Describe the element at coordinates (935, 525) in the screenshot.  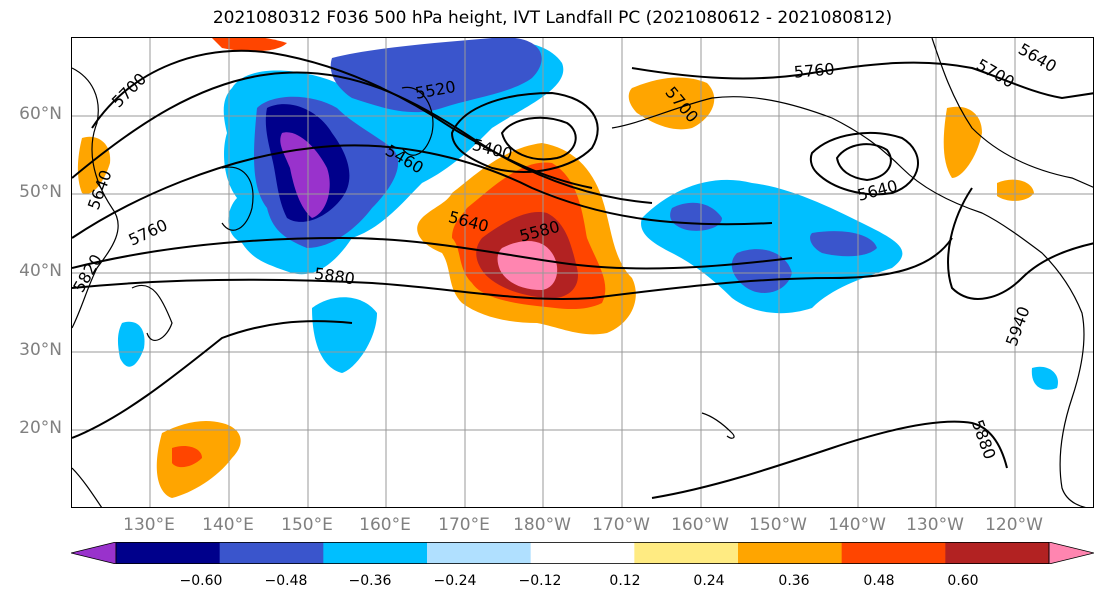
I see `lon-label: 130°W` at that location.